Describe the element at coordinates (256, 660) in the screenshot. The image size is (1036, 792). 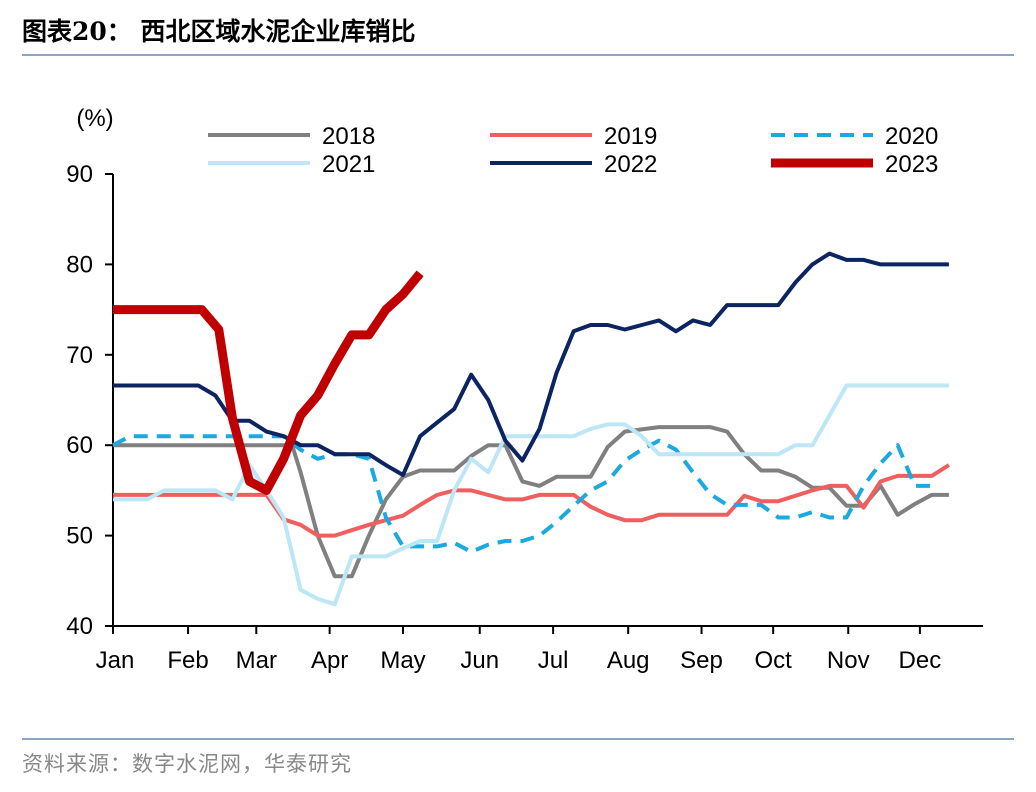
I see `x-tick-label: Mar` at that location.